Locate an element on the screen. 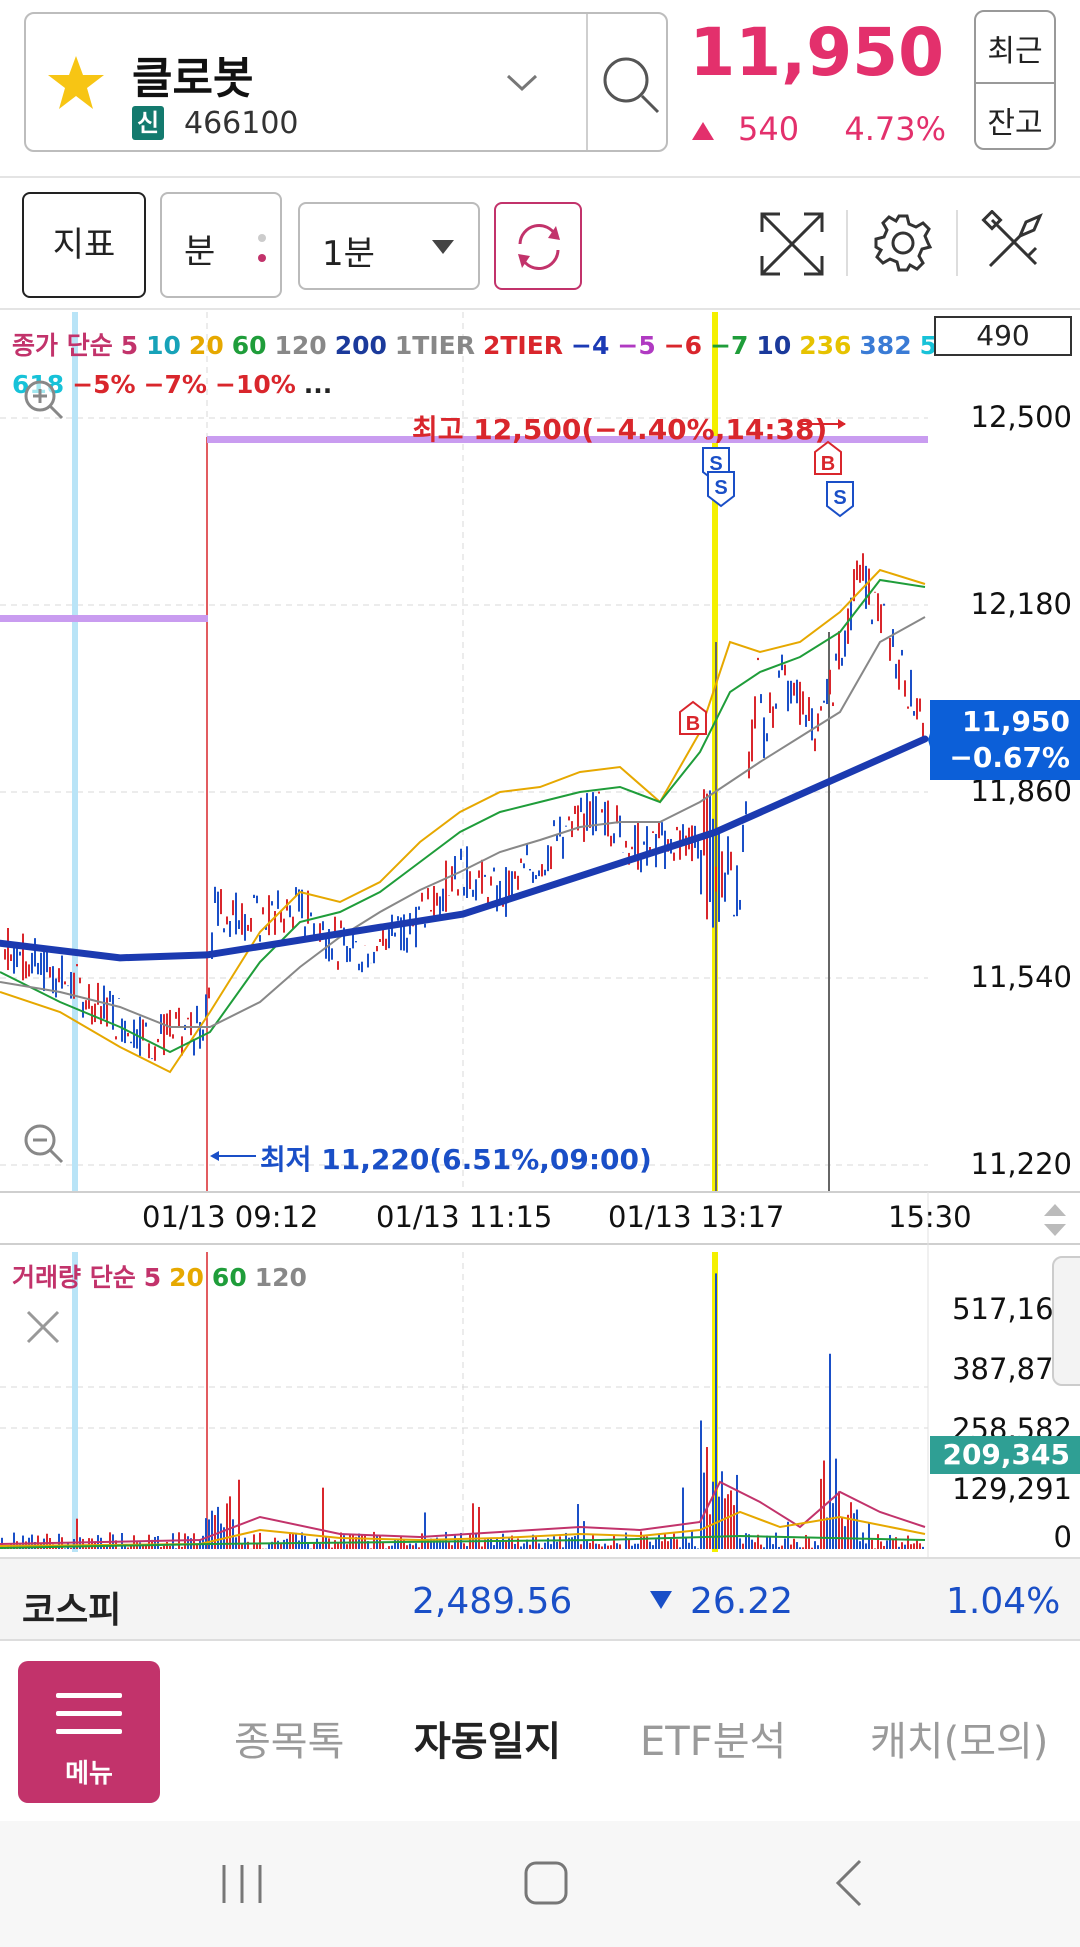 This screenshot has width=1080, height=1947. balance-button: 잔고 is located at coordinates (1015, 123).